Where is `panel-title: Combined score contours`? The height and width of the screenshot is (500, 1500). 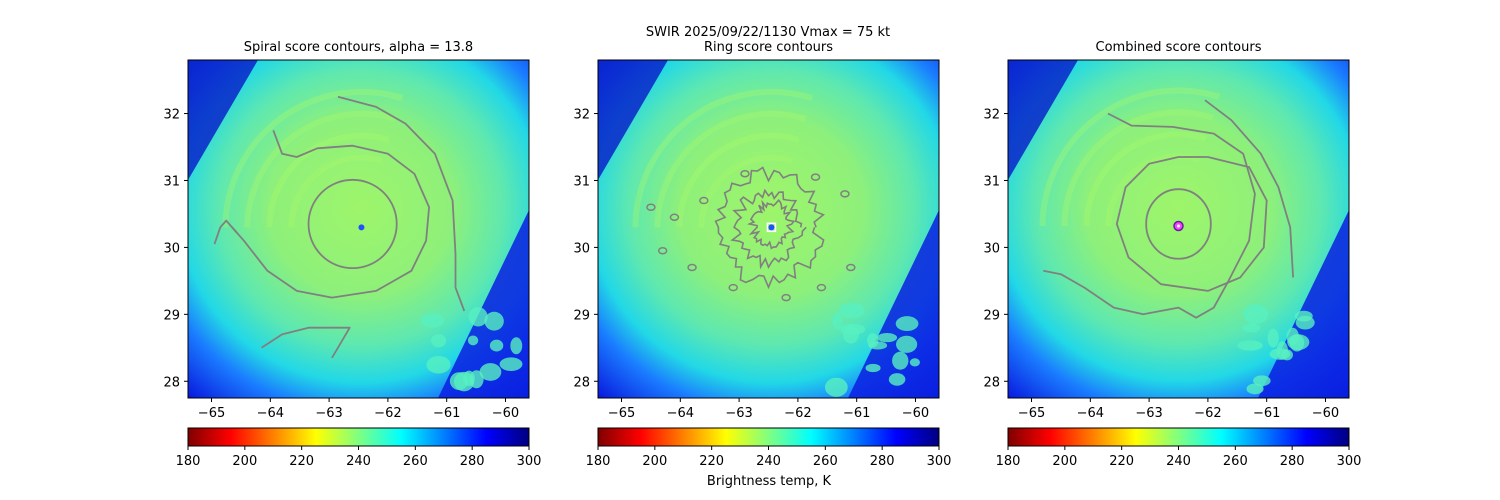
panel-title: Combined score contours is located at coordinates (1179, 47).